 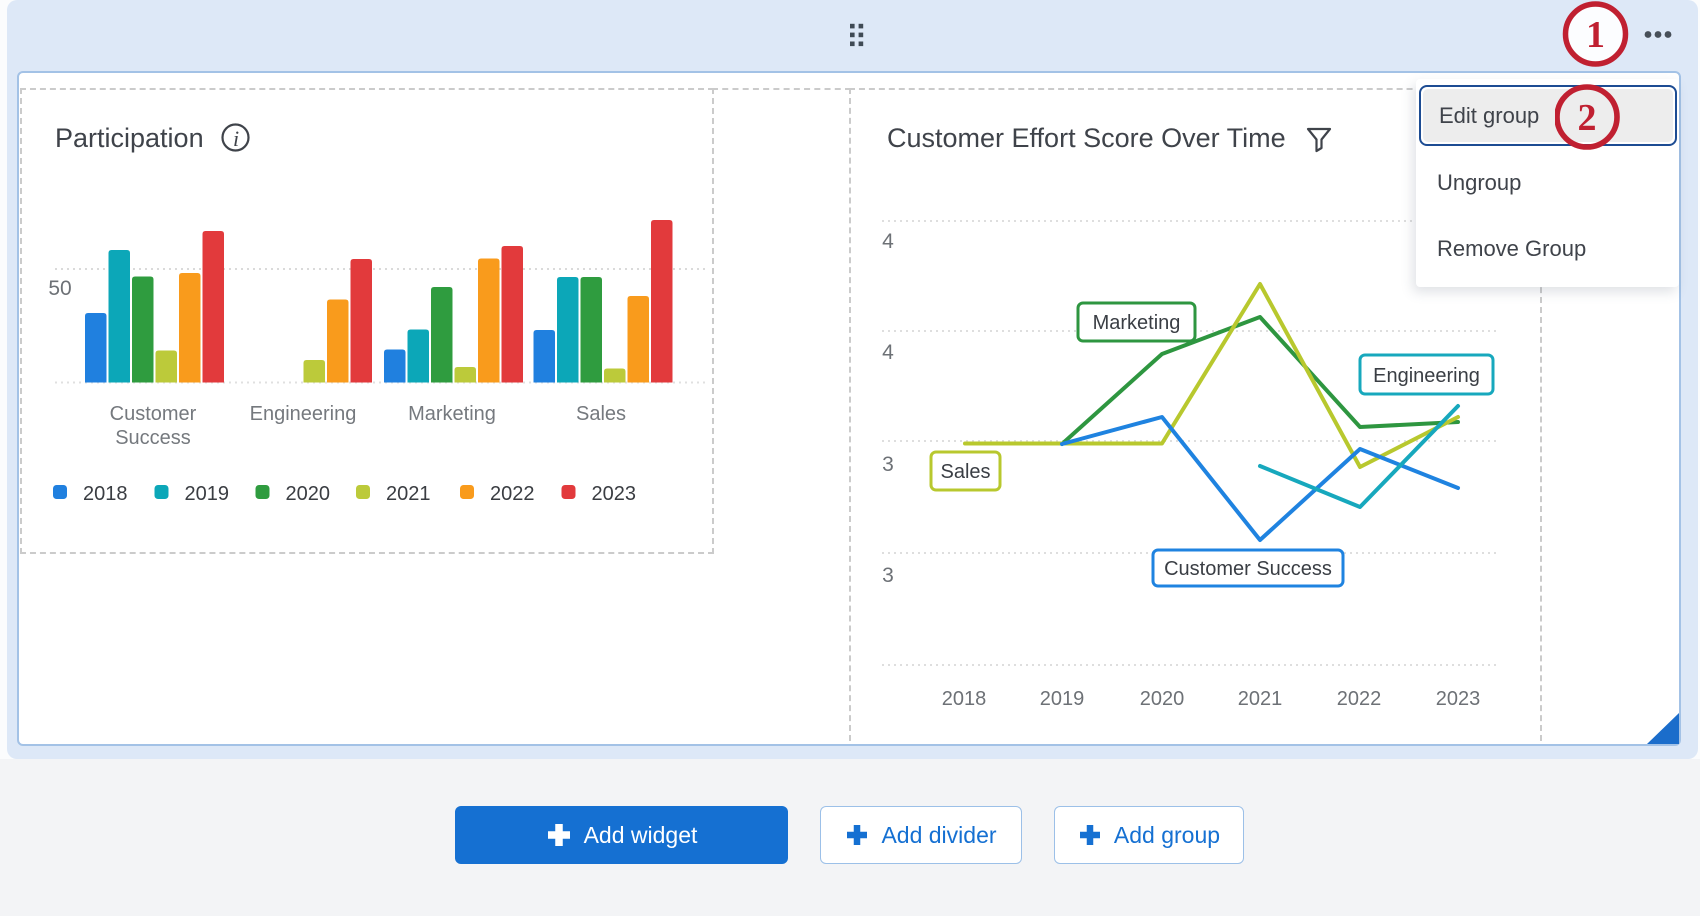 What do you see at coordinates (1587, 118) in the screenshot?
I see `svg-text: 2` at bounding box center [1587, 118].